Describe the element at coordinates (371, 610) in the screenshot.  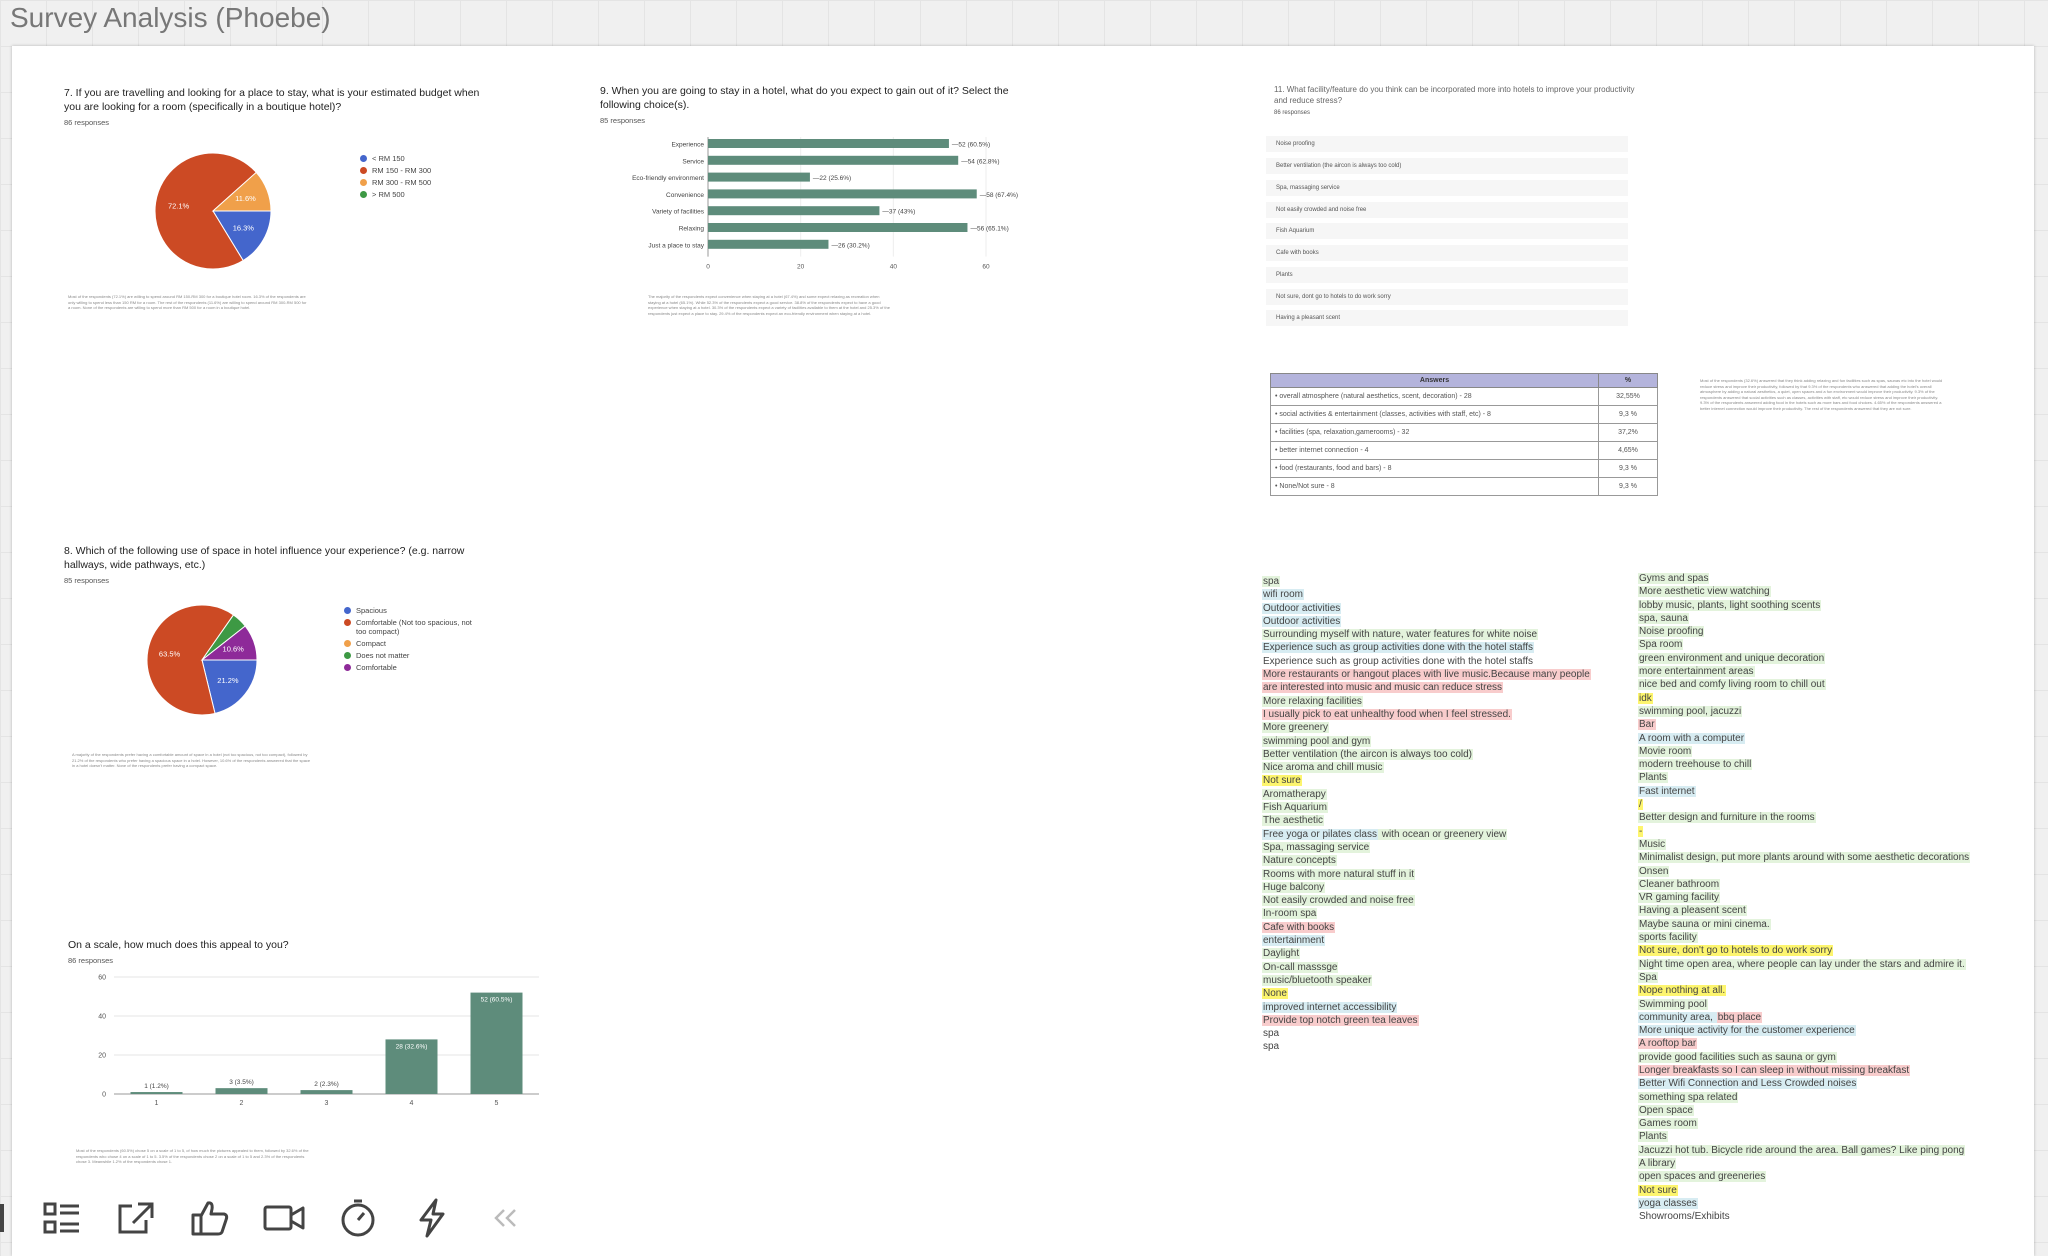
I see `legend-label: Spacious` at that location.